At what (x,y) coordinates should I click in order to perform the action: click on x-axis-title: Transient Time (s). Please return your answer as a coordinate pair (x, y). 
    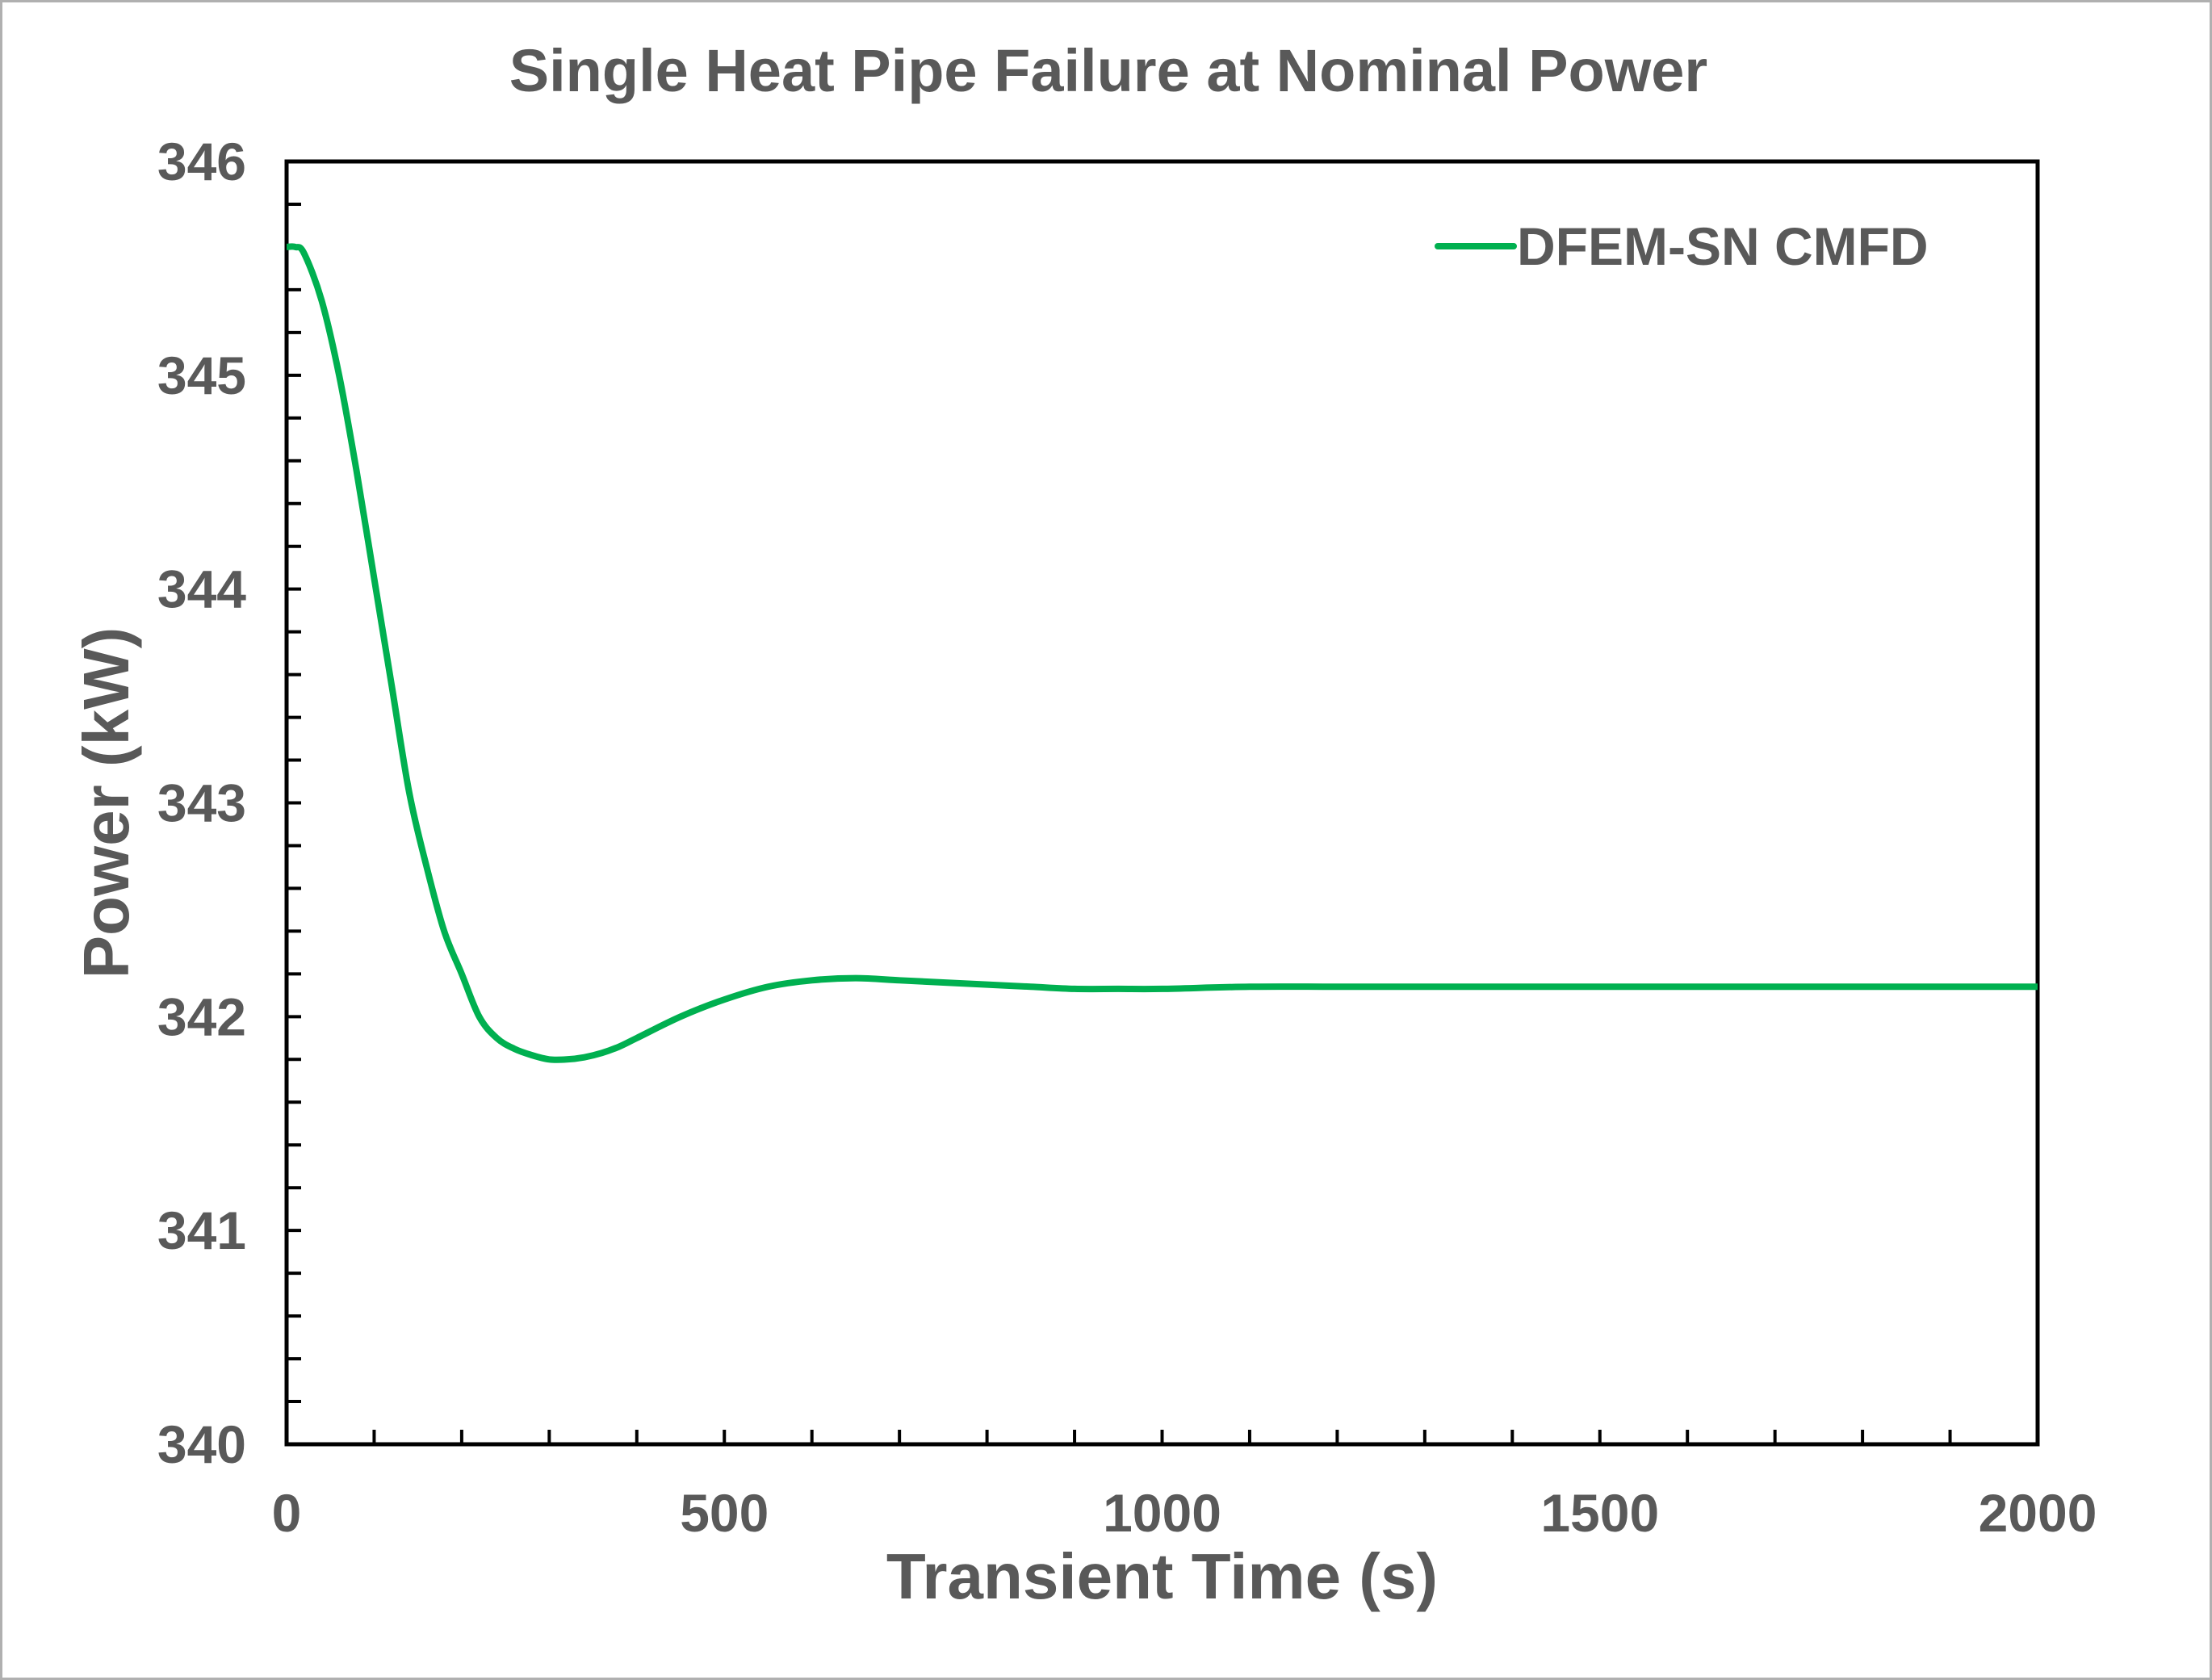
    Looking at the image, I should click on (1162, 1576).